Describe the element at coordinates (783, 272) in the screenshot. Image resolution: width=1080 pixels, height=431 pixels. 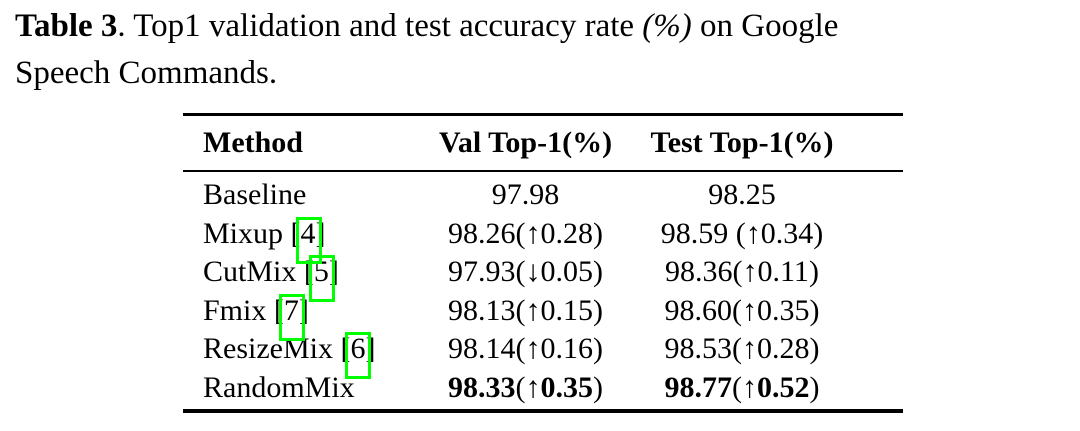
I see `test-delta: 0.11` at that location.